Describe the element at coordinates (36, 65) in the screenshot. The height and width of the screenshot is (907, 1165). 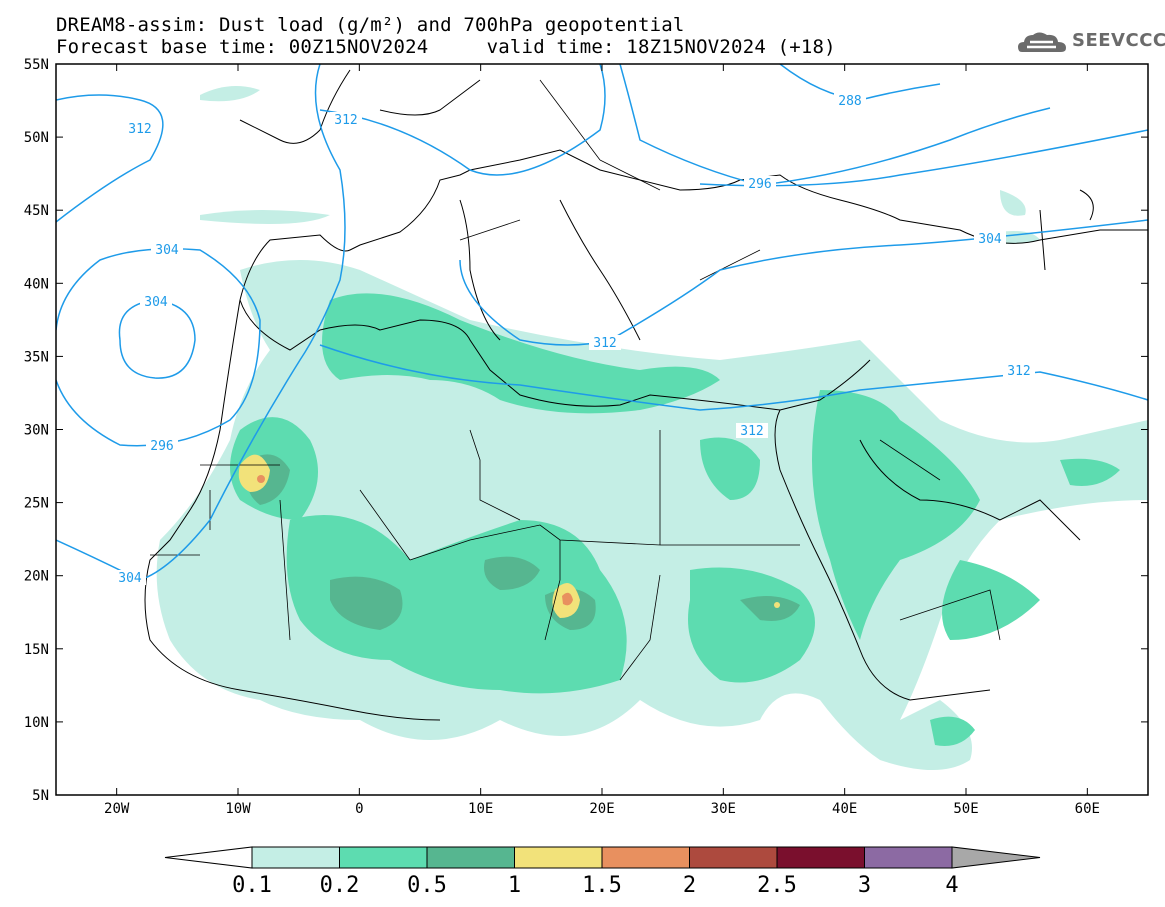
I see `lat-tick-label: 55N` at that location.